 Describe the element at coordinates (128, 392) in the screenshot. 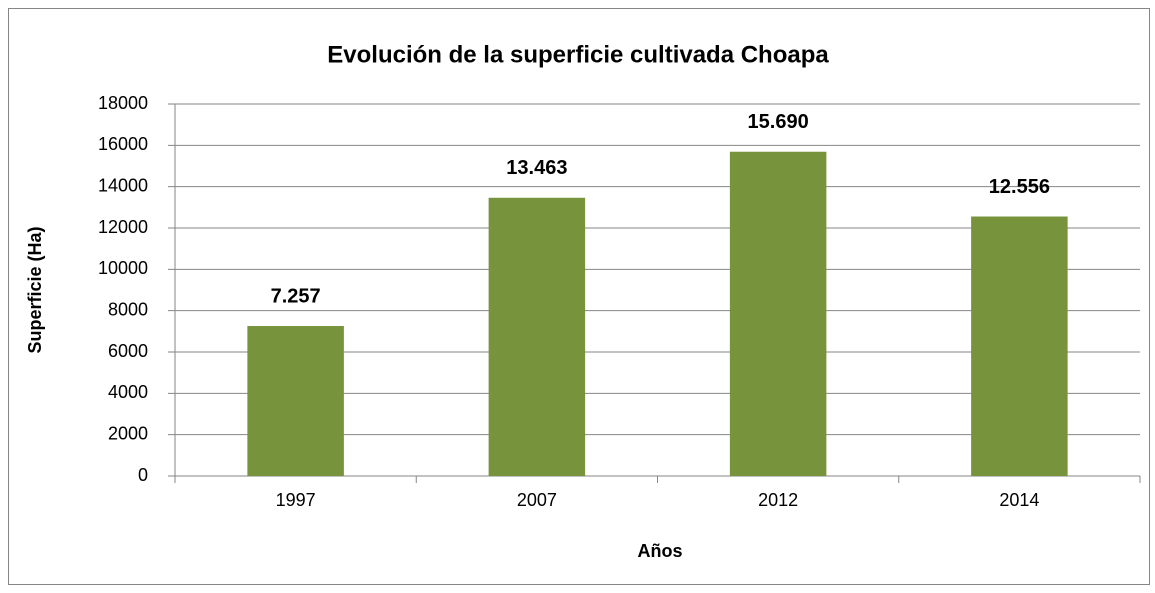

I see `y-tick-label: 4000` at that location.